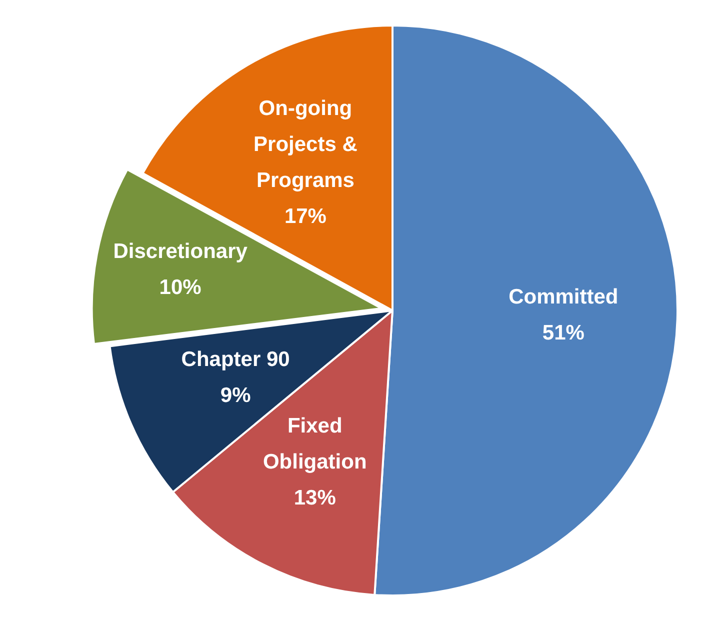 Image resolution: width=701 pixels, height=621 pixels. Describe the element at coordinates (306, 144) in the screenshot. I see `slice-label: On-going Projects & Programs` at that location.